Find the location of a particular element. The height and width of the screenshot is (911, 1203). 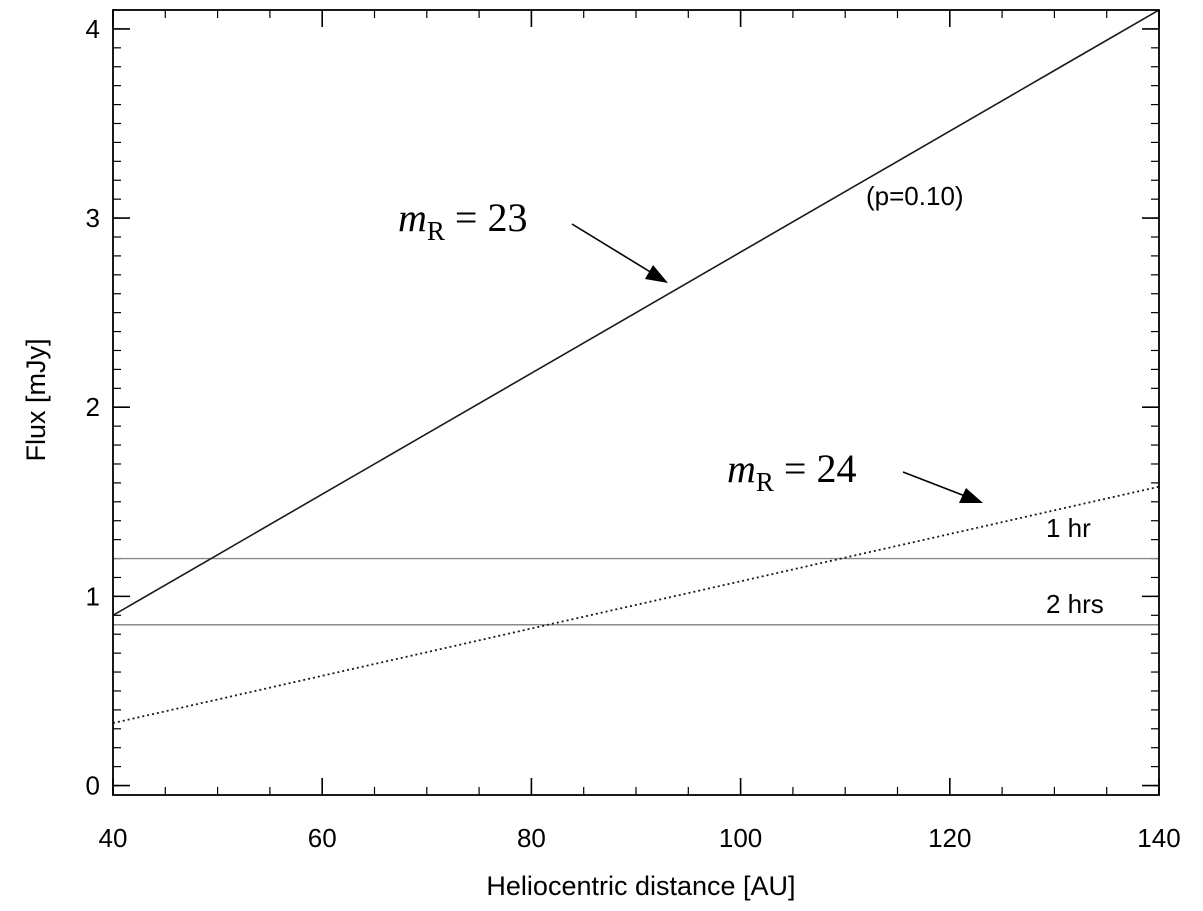

hline-label-1hr: 1 hr is located at coordinates (1068, 528).